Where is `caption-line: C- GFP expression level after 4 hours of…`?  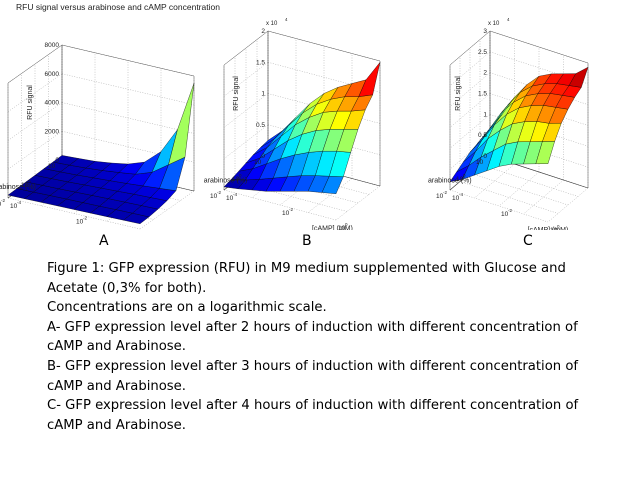
caption-line: C- GFP expression level after 4 hours of… is located at coordinates (313, 406).